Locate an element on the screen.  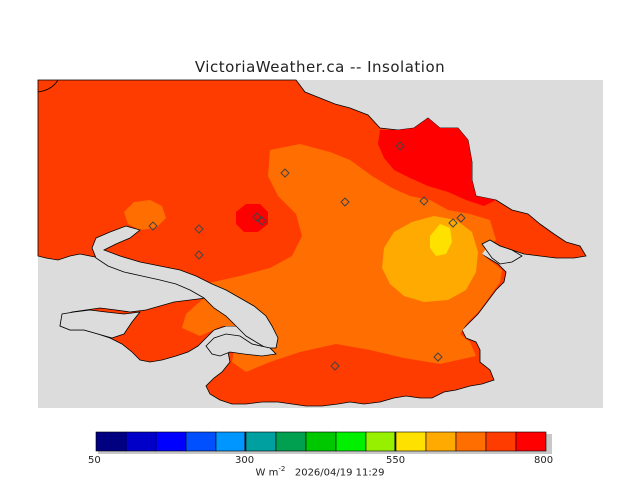
coast-corner is located at coordinates (48, 86).